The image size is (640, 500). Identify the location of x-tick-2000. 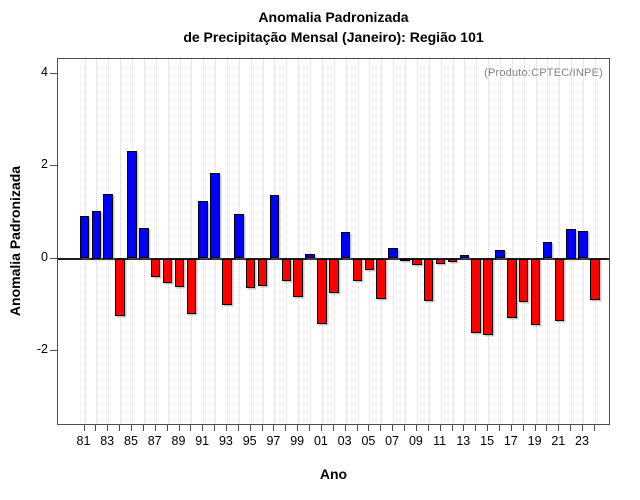
(309, 428).